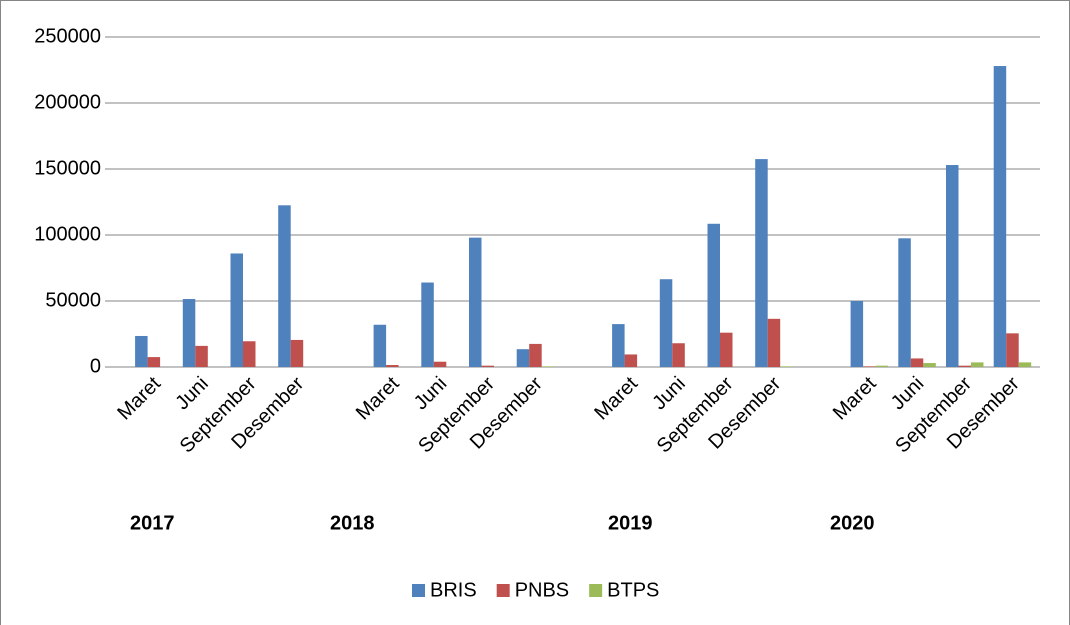 The height and width of the screenshot is (625, 1070). What do you see at coordinates (542, 590) in the screenshot?
I see `legend-label: PNBS` at bounding box center [542, 590].